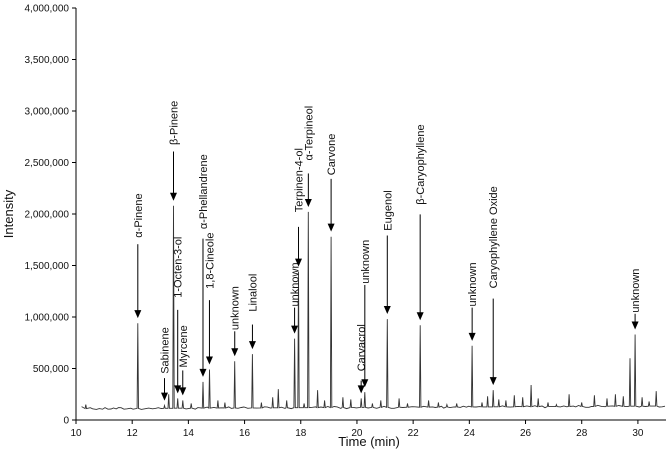  What do you see at coordinates (51, 369) in the screenshot?
I see `y-tick-label: 500,000` at bounding box center [51, 369].